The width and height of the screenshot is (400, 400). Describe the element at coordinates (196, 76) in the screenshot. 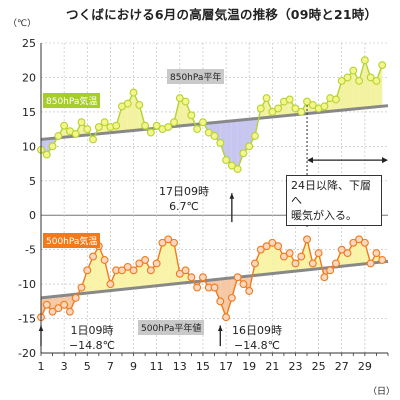

I see `normal-label-850hpa: 850hPa平年` at that location.